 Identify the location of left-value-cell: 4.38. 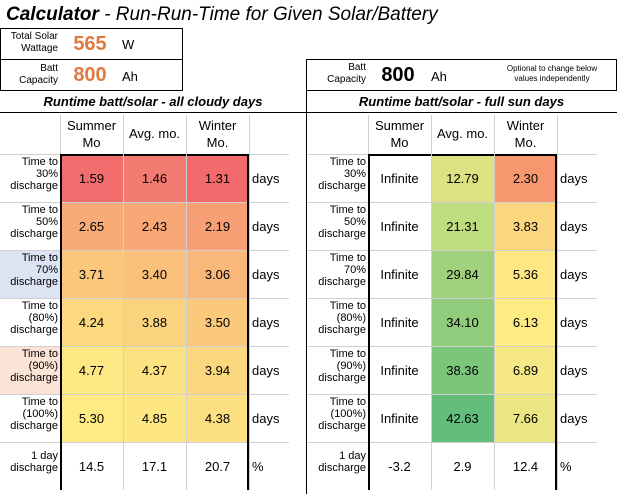
(217, 418).